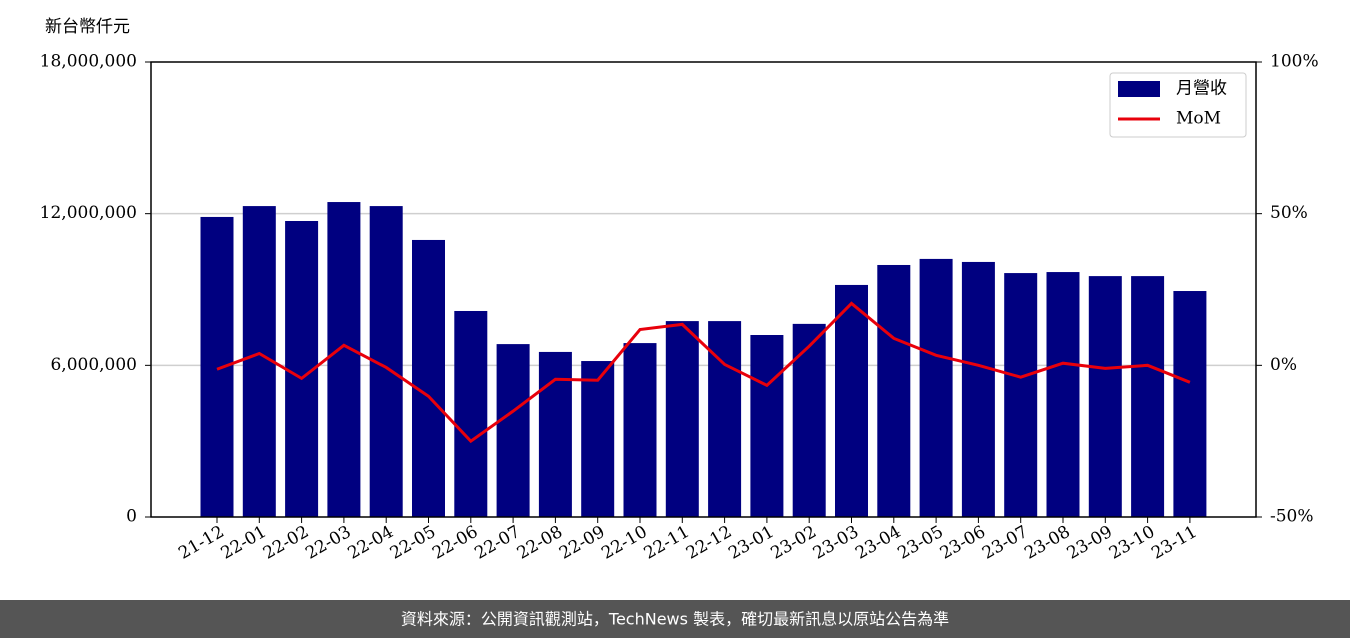  What do you see at coordinates (1139, 89) in the screenshot?
I see `legend-swatch` at bounding box center [1139, 89].